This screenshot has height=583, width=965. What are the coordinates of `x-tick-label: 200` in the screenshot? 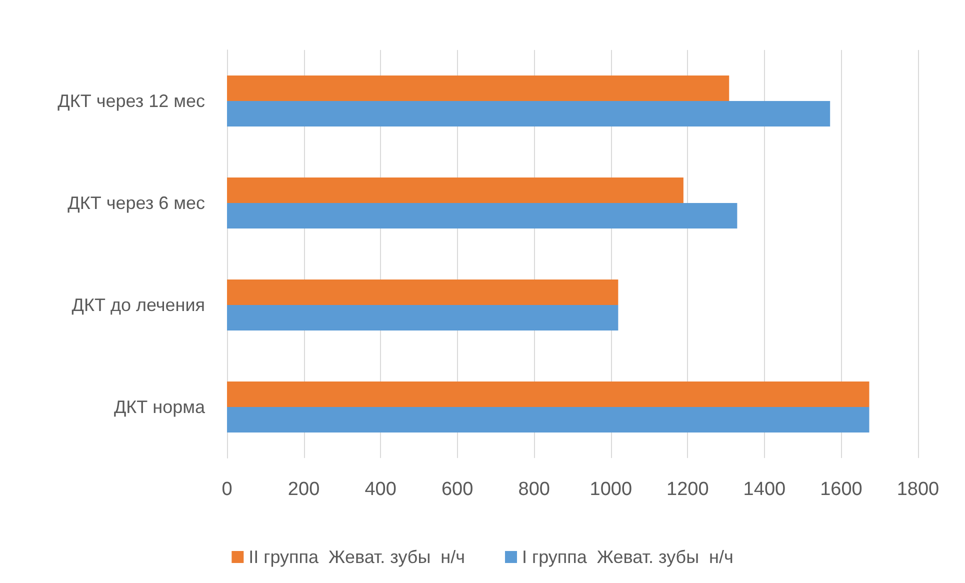 It's located at (304, 489).